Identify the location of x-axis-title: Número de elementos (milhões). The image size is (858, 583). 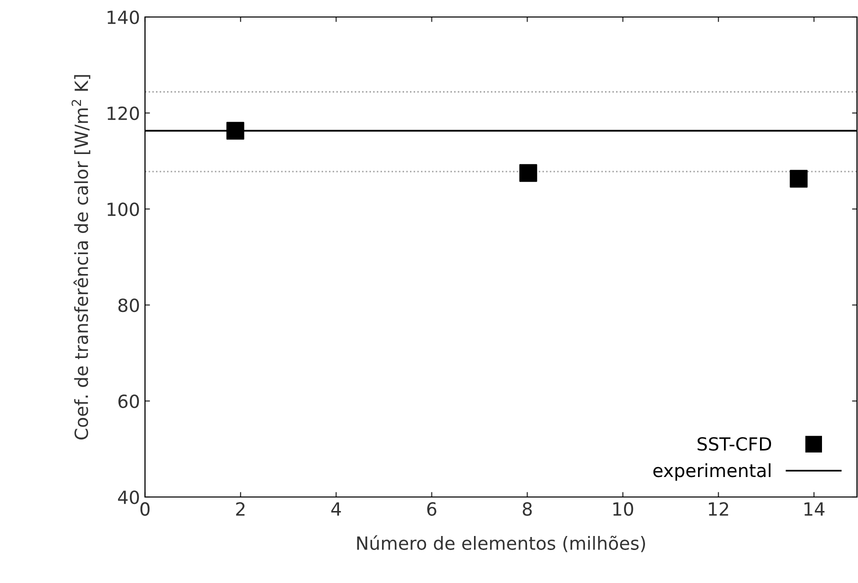
(501, 543).